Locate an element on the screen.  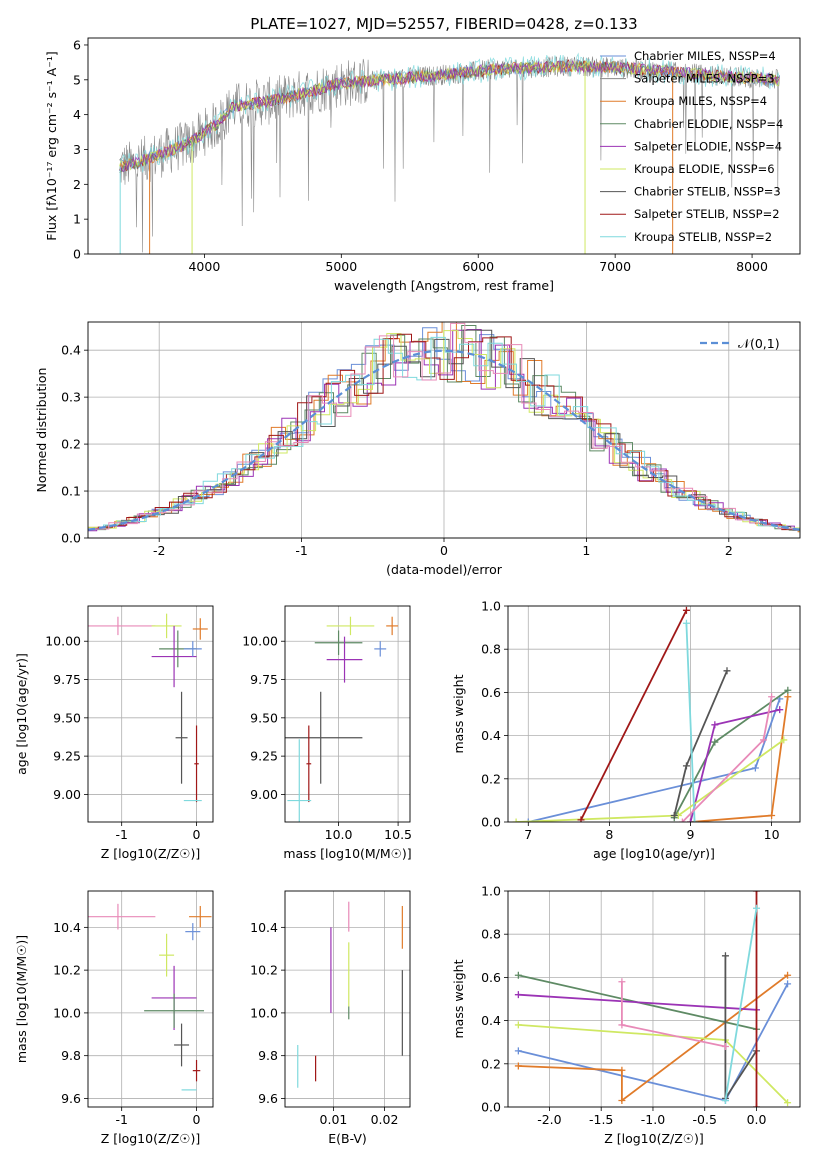
y-tick-label: 10.00 is located at coordinates (63, 641).